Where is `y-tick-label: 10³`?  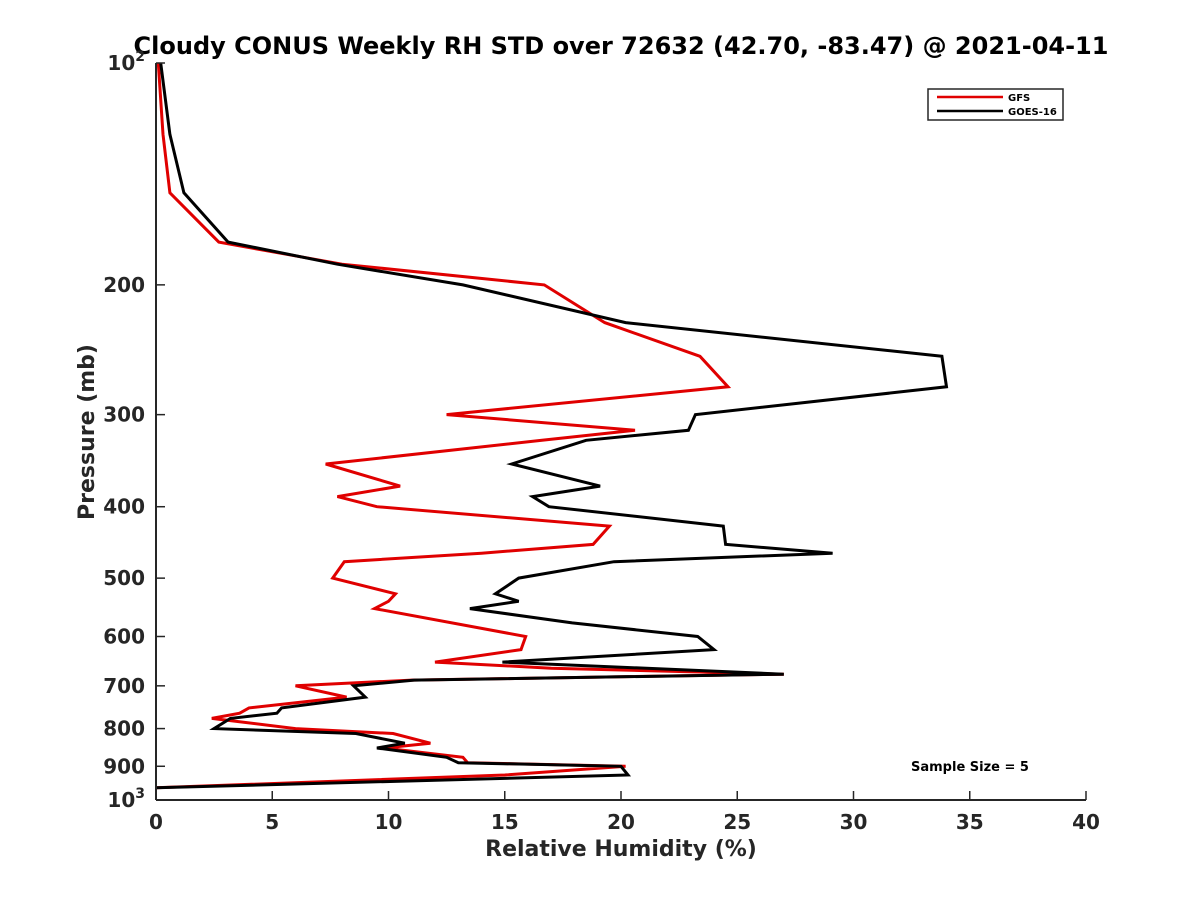 y-tick-label: 10³ is located at coordinates (126, 799).